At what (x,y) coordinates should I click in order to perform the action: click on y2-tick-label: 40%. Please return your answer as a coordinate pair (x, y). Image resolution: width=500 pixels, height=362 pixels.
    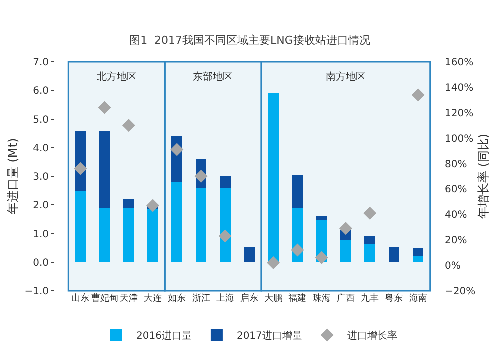
    Looking at the image, I should click on (456, 216).